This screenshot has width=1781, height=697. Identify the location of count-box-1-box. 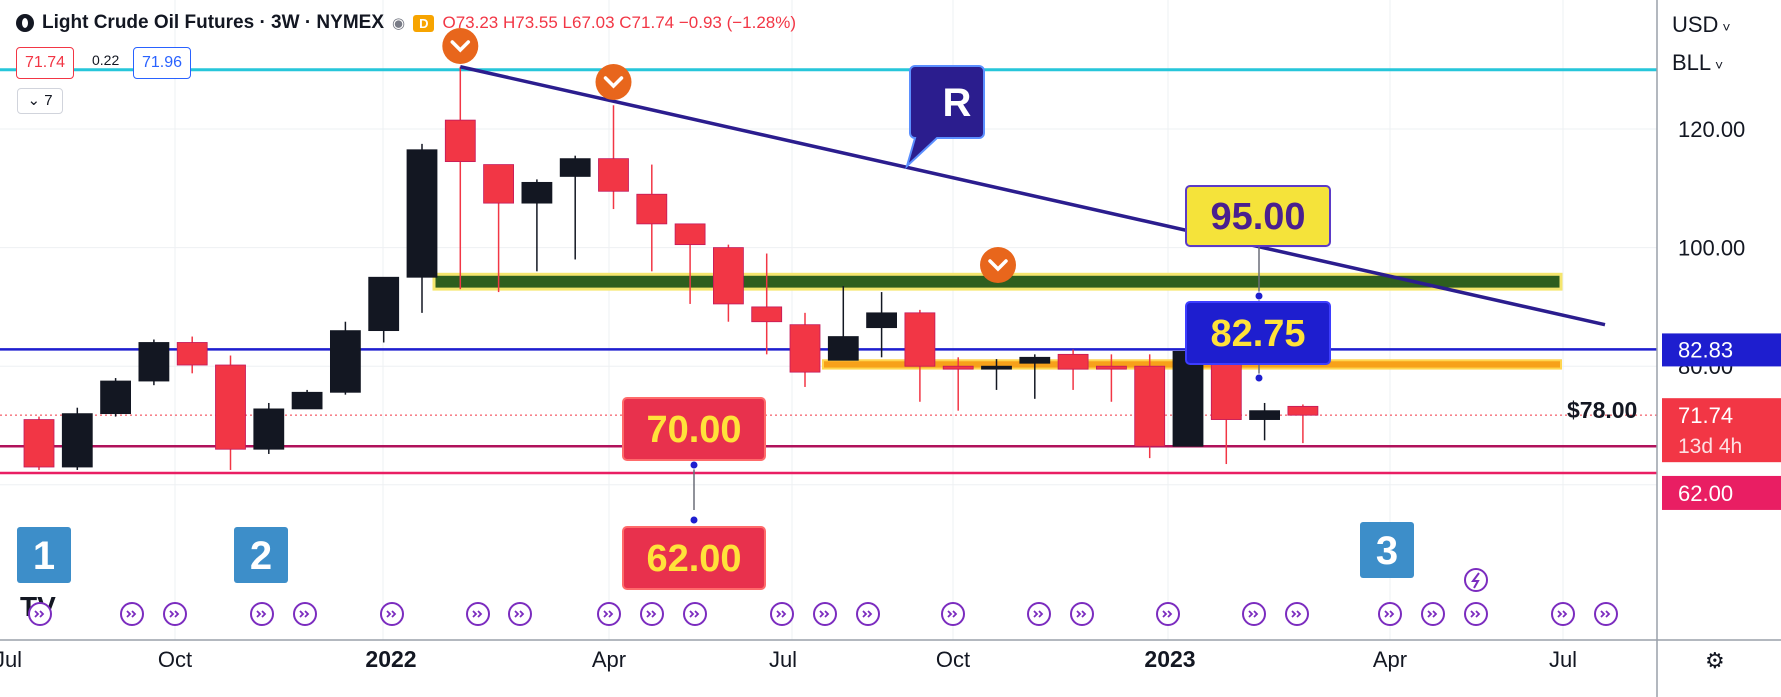
(44, 555).